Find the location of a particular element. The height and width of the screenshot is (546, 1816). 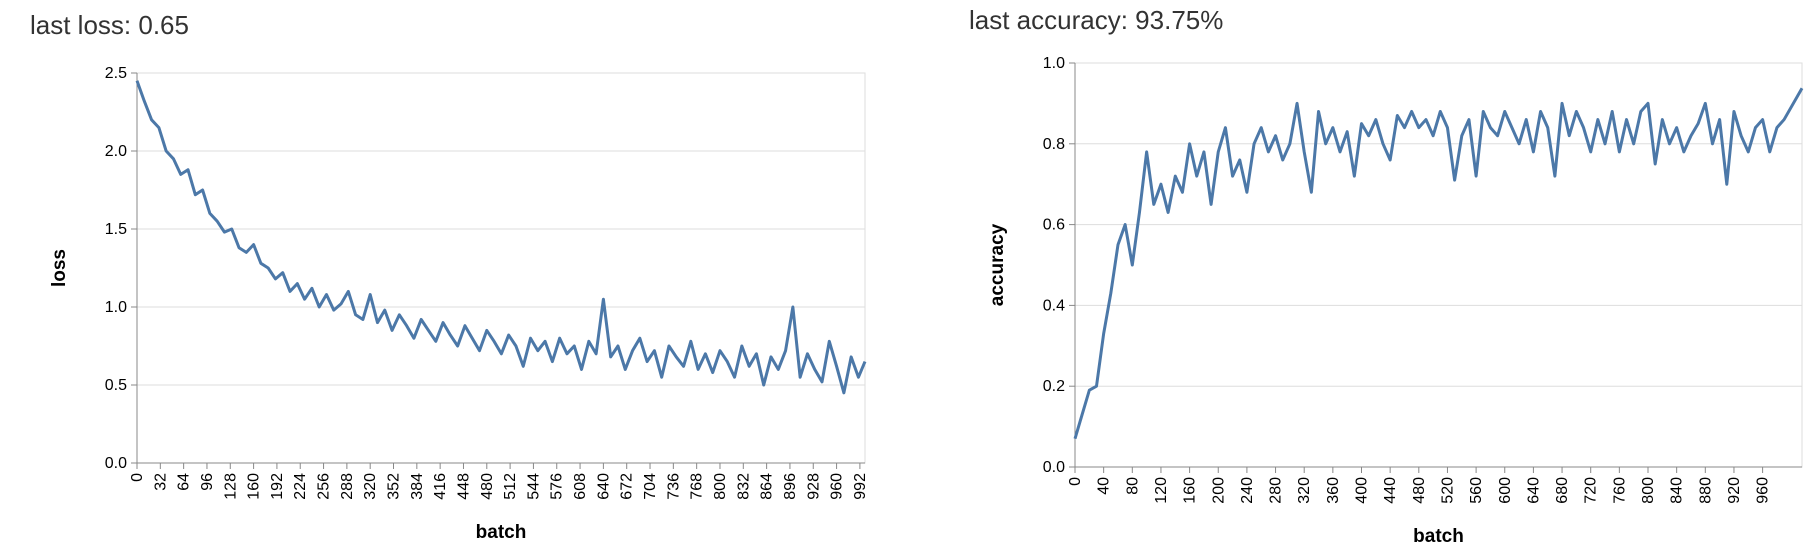

x-tick-label: 736 is located at coordinates (673, 486).